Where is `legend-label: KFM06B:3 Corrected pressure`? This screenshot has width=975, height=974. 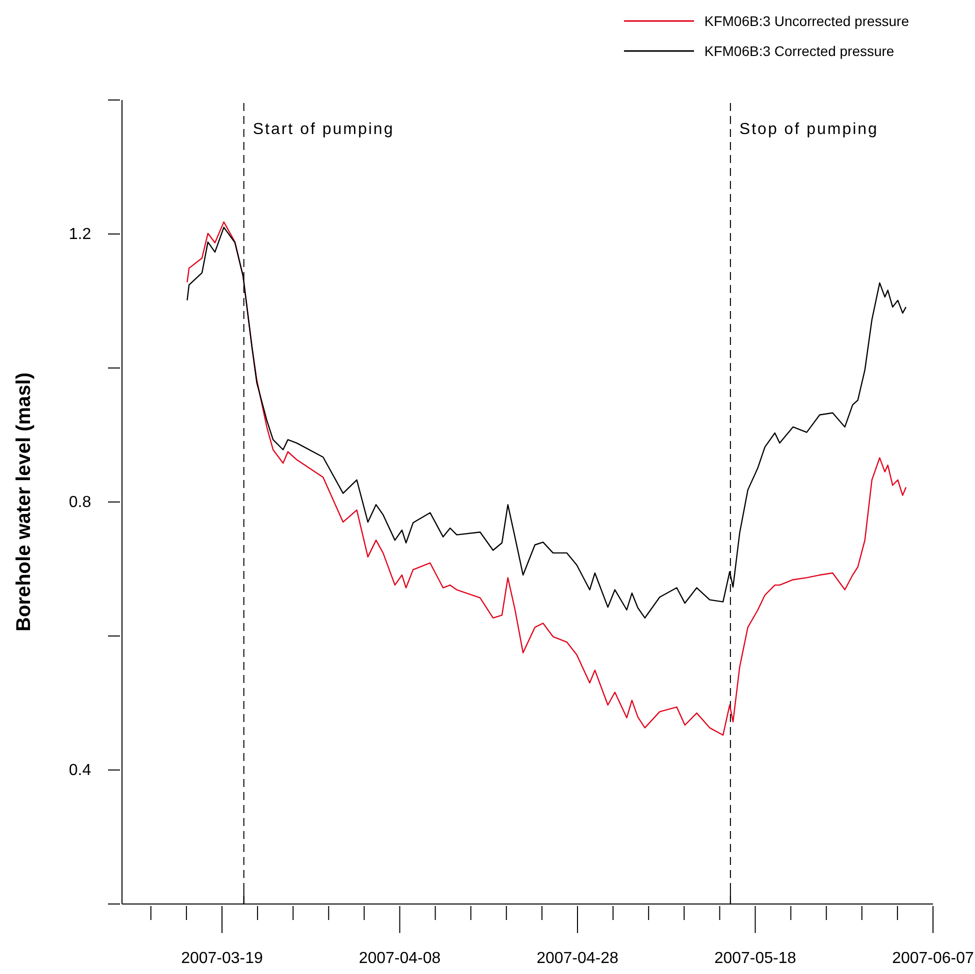 legend-label: KFM06B:3 Corrected pressure is located at coordinates (799, 51).